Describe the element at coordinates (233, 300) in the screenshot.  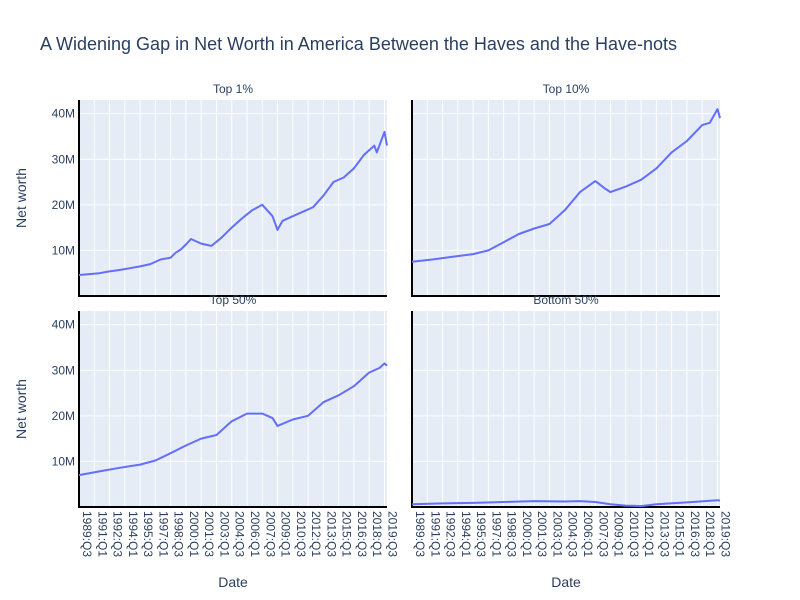
I see `subplot-title: Top 50%` at that location.